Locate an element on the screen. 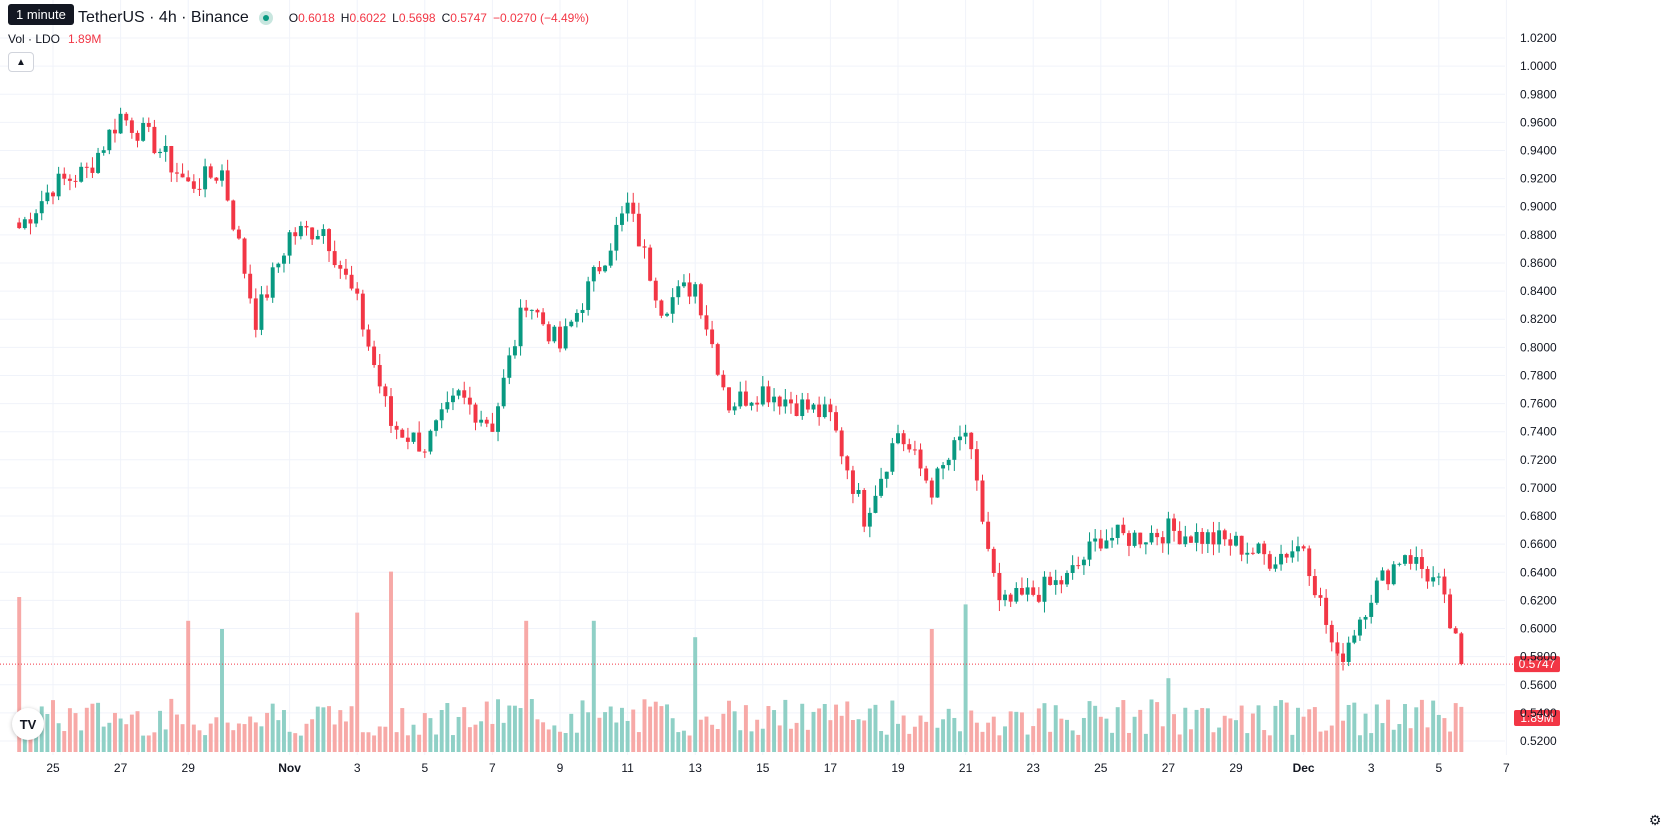 The image size is (1678, 835). chevron-up-icon: ▲ is located at coordinates (21, 62).